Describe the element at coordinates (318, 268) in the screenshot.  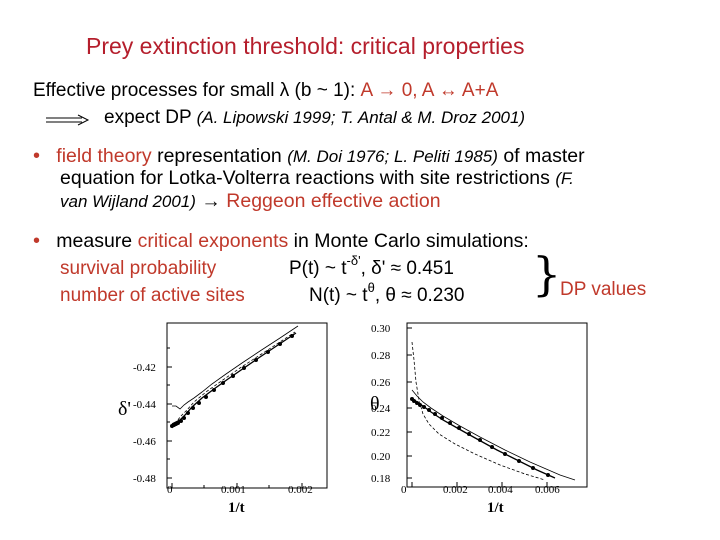
I see `survival-formula-text: P(t) ~ t` at that location.